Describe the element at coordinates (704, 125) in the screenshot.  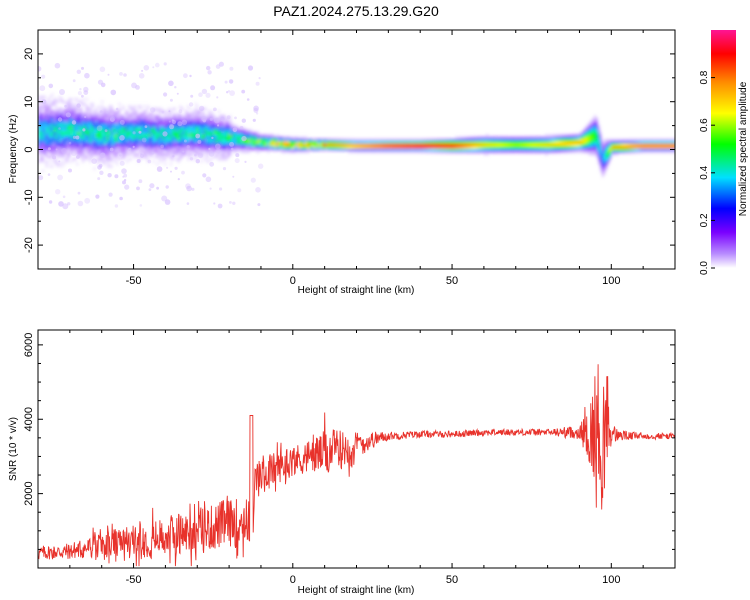
I see `colorbar-tick-label: 0.6` at that location.